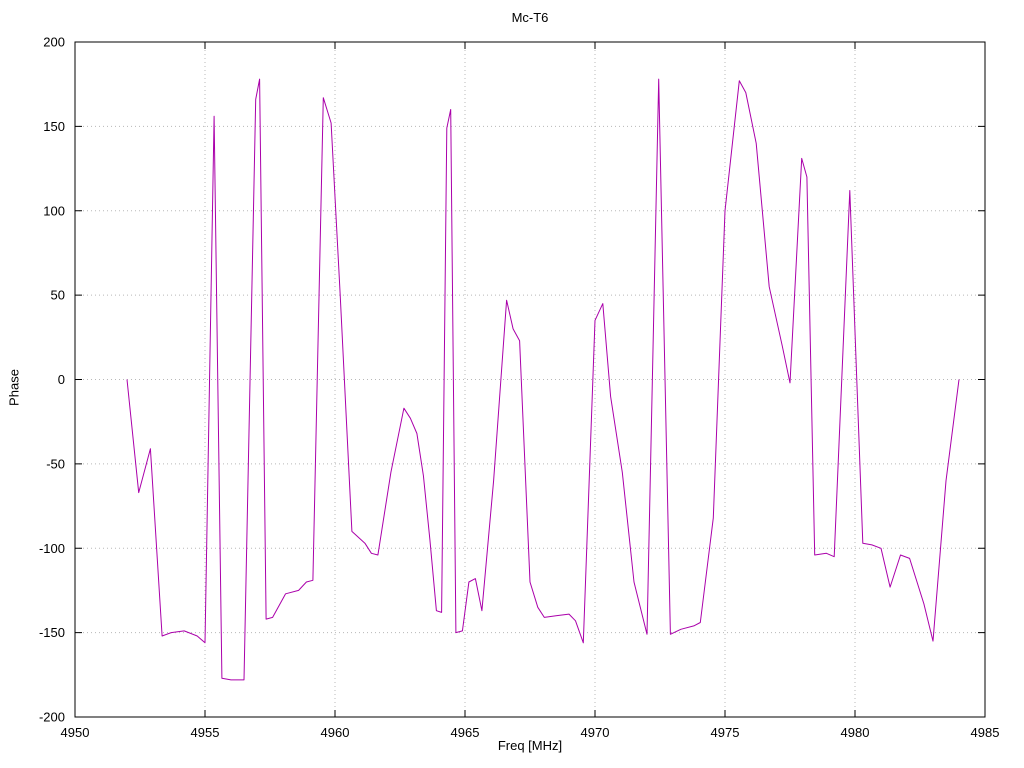 The height and width of the screenshot is (768, 1024). Describe the element at coordinates (52, 548) in the screenshot. I see `y-tick-label: -100` at that location.